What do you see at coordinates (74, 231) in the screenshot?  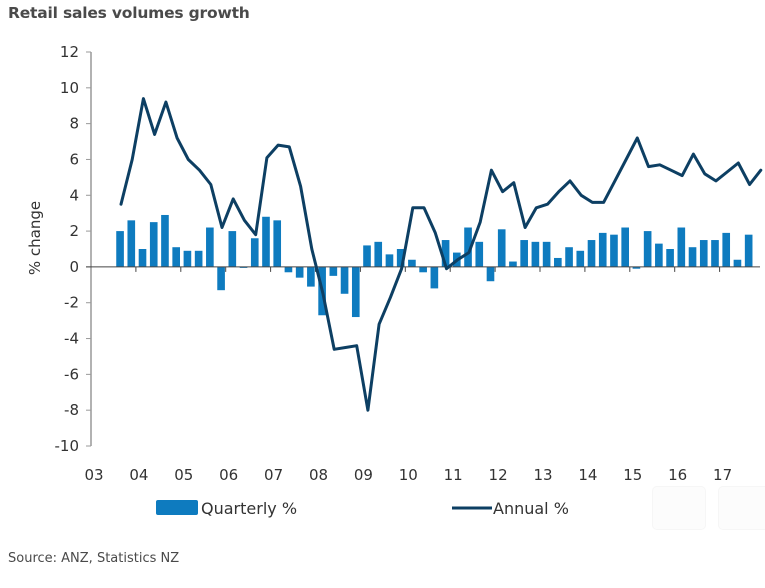 I see `y-tick-label: 2` at bounding box center [74, 231].